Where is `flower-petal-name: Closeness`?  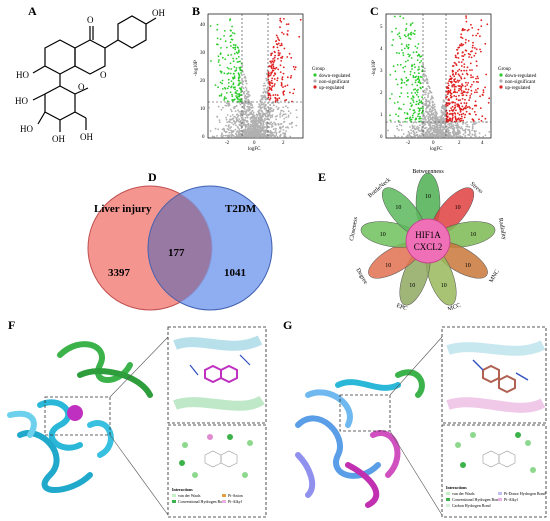 flower-petal-name: Closeness is located at coordinates (354, 228).